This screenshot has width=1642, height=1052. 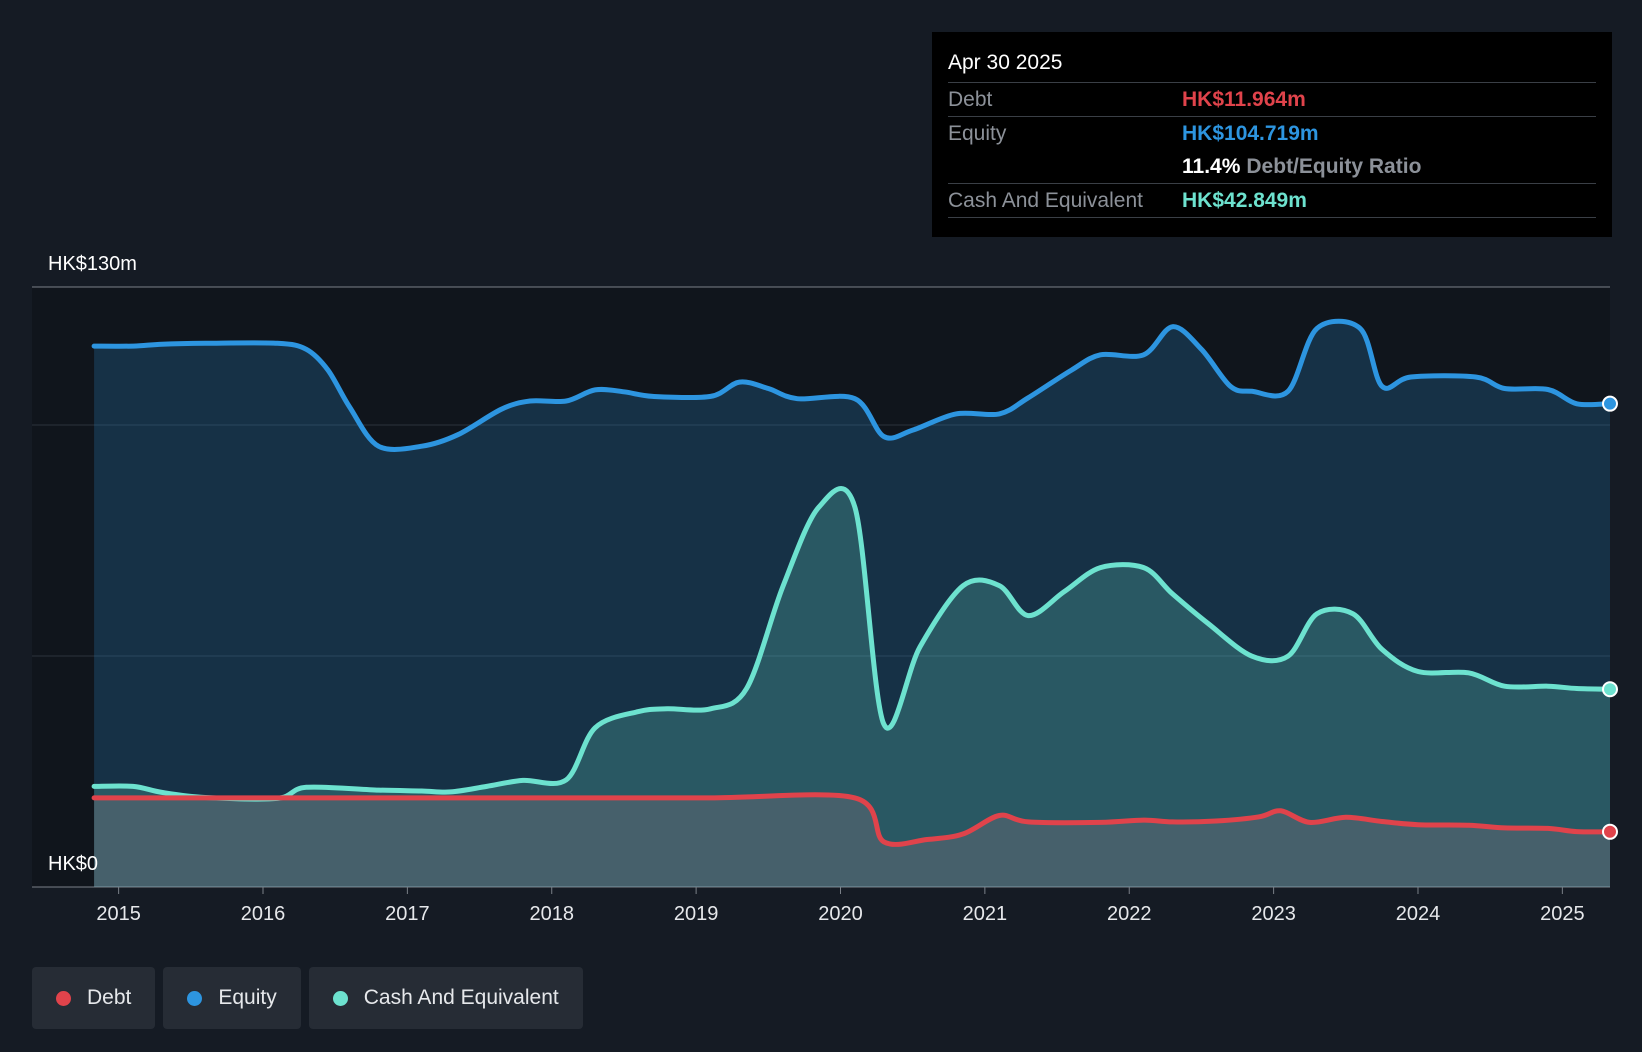 I want to click on legend-dot-equity-icon, so click(x=195, y=998).